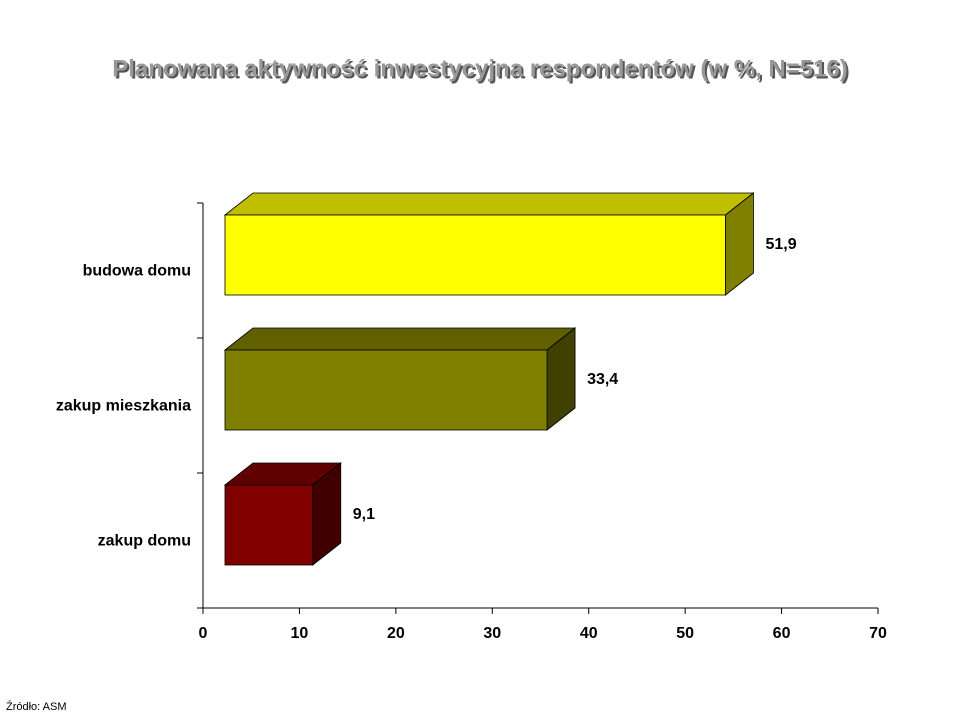  What do you see at coordinates (364, 514) in the screenshot?
I see `value-label: 9,1` at bounding box center [364, 514].